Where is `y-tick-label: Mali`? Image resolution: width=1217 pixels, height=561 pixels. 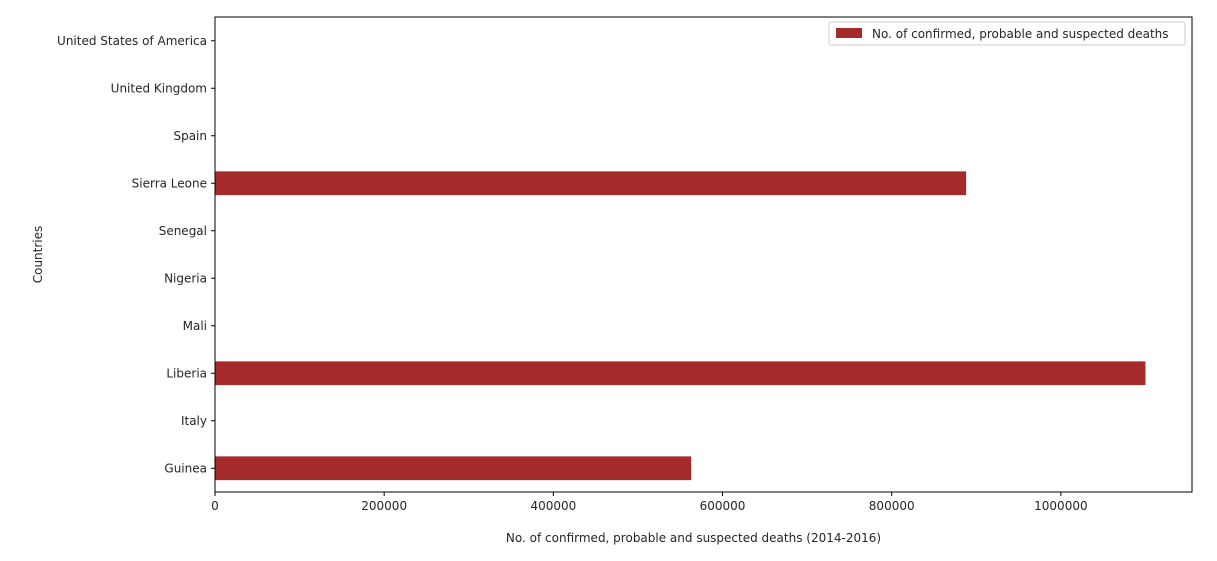 y-tick-label: Mali is located at coordinates (195, 326).